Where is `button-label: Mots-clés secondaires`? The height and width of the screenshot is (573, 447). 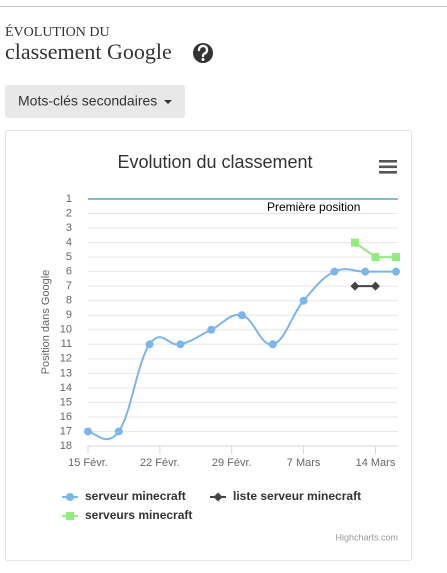
button-label: Mots-clés secondaires is located at coordinates (87, 101).